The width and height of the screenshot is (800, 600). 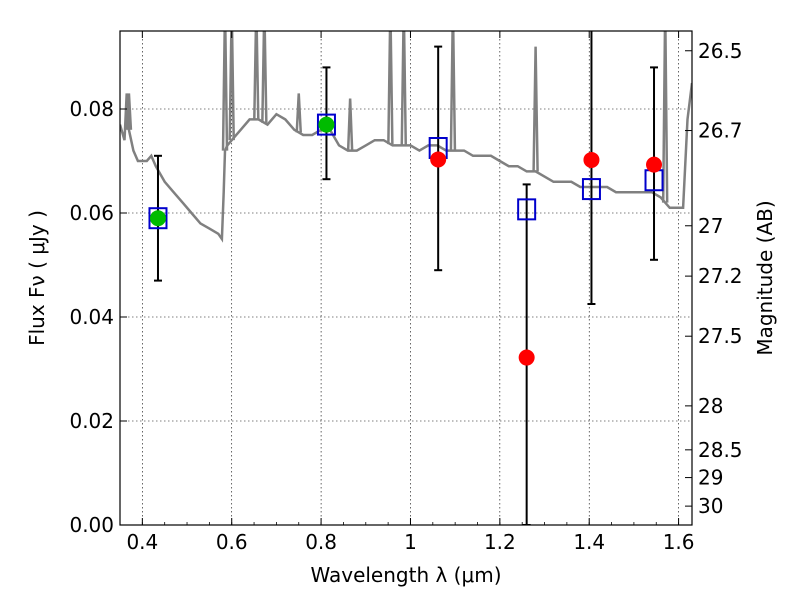 What do you see at coordinates (765, 277) in the screenshot?
I see `magnitude-axis-label: Magnitude (AB)` at bounding box center [765, 277].